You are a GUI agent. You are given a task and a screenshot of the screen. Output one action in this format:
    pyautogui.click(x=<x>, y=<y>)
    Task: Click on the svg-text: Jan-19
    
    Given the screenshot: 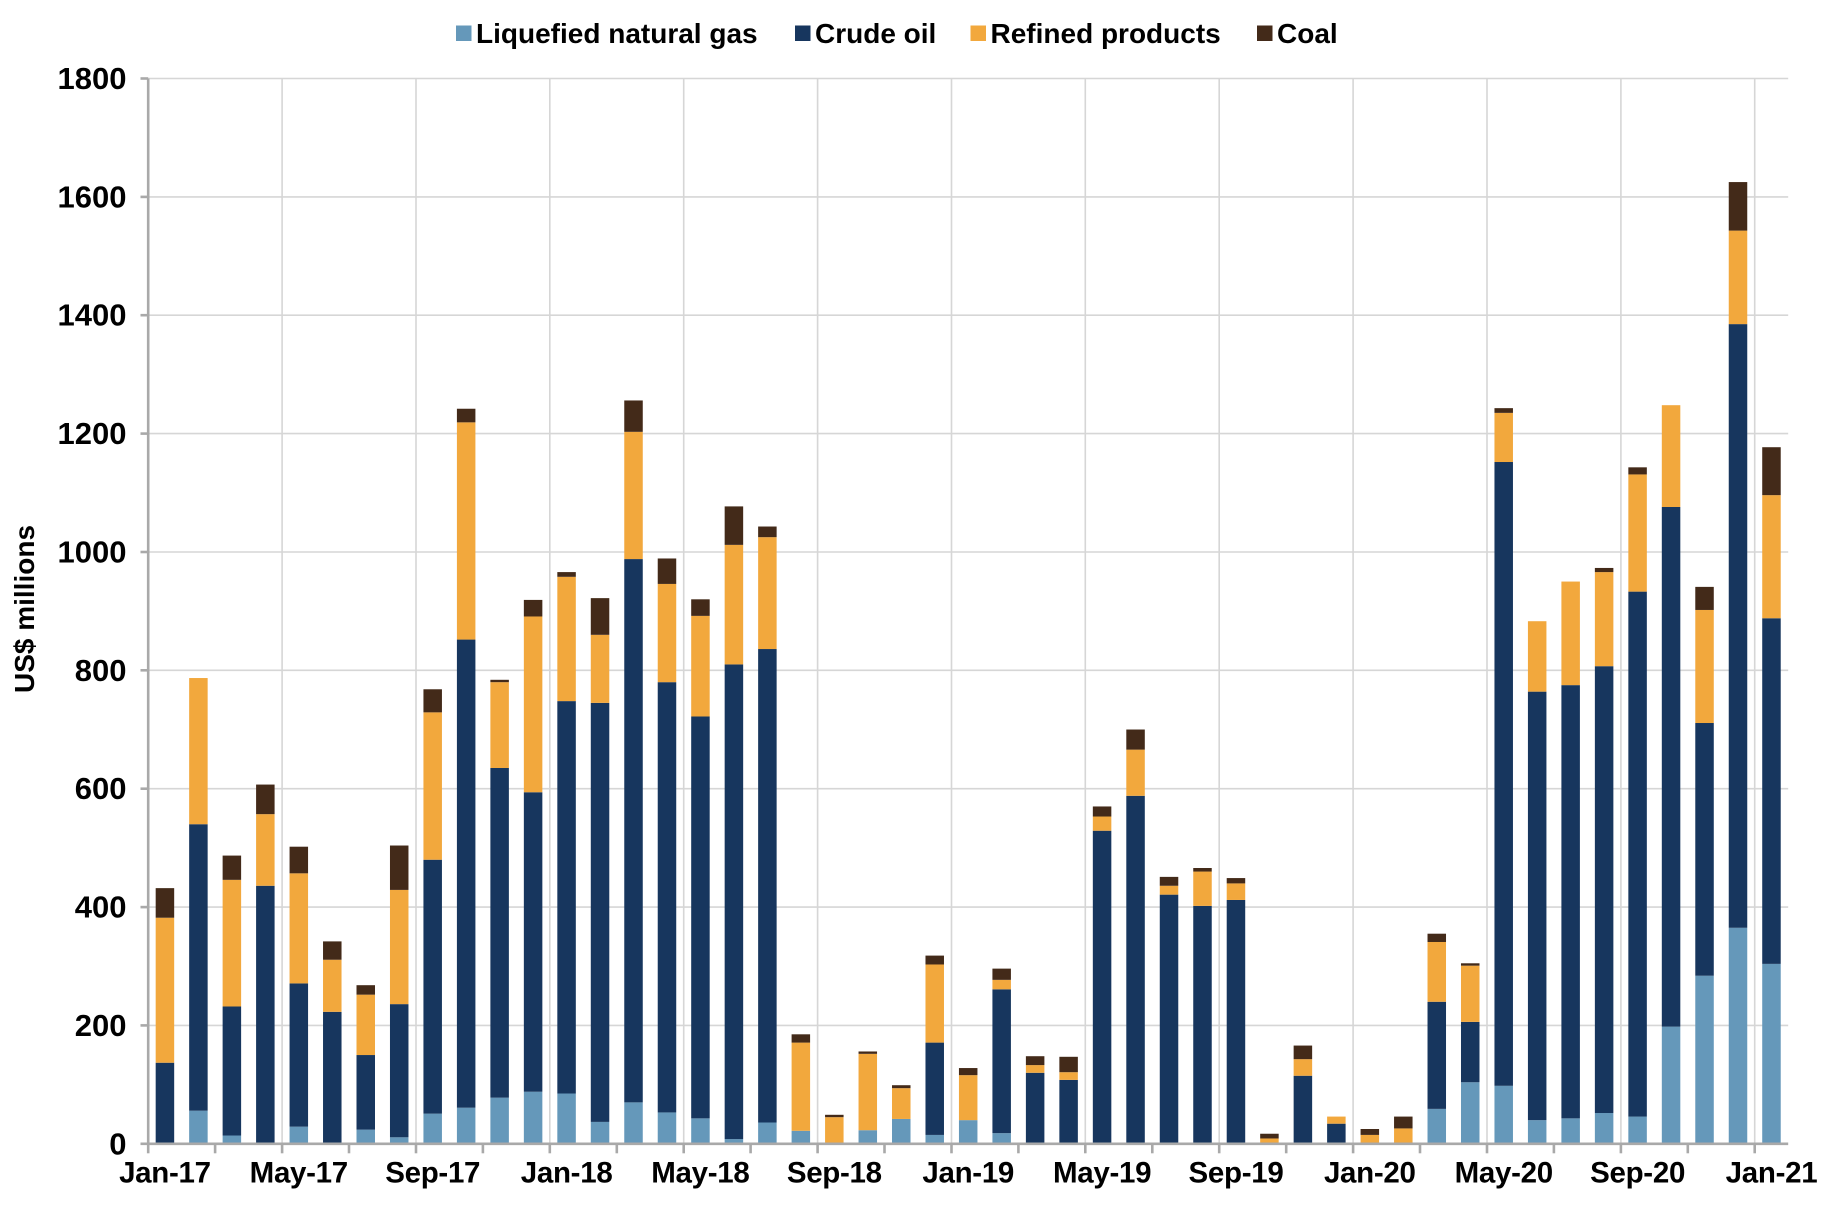 What is the action you would take?
    pyautogui.click(x=968, y=1173)
    